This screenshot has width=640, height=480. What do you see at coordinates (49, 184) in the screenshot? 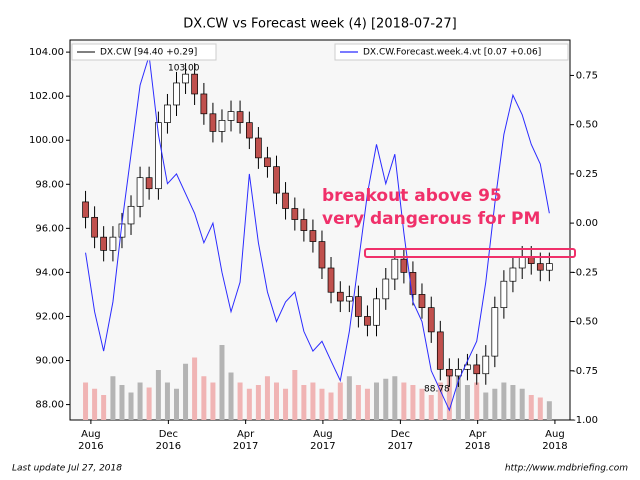
I see `y-tick-label: 98.00` at bounding box center [49, 184].